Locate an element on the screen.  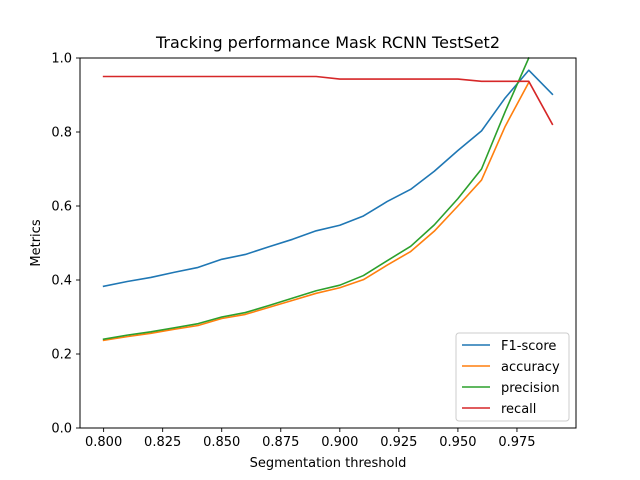
legend-label-precision: precision is located at coordinates (530, 388).